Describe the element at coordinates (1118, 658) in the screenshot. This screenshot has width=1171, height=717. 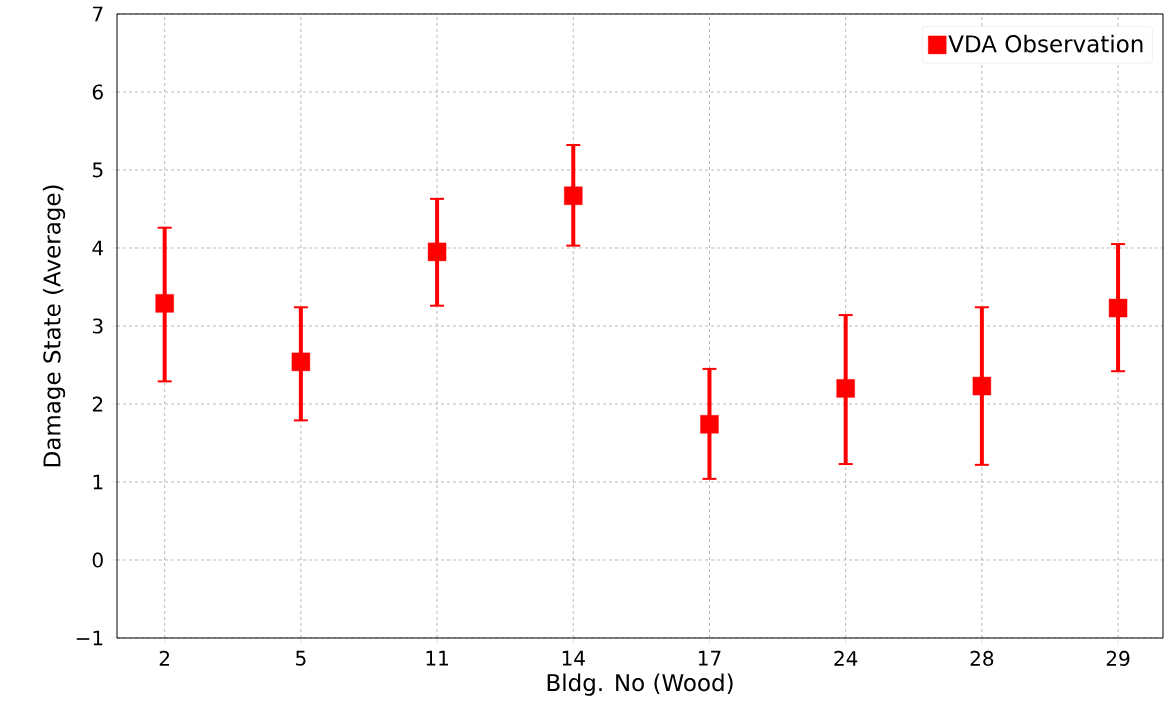
I see `x-tick-label: 29` at that location.